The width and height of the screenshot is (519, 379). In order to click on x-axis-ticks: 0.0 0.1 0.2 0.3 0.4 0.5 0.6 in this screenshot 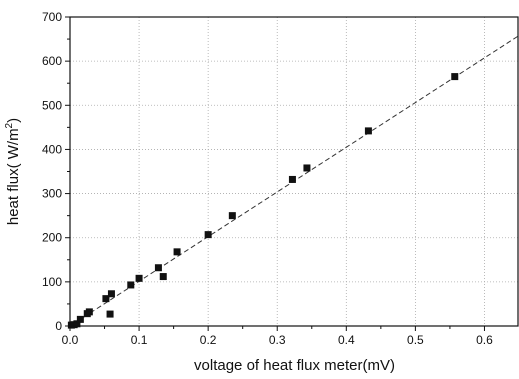, I will do `click(277, 336)`.